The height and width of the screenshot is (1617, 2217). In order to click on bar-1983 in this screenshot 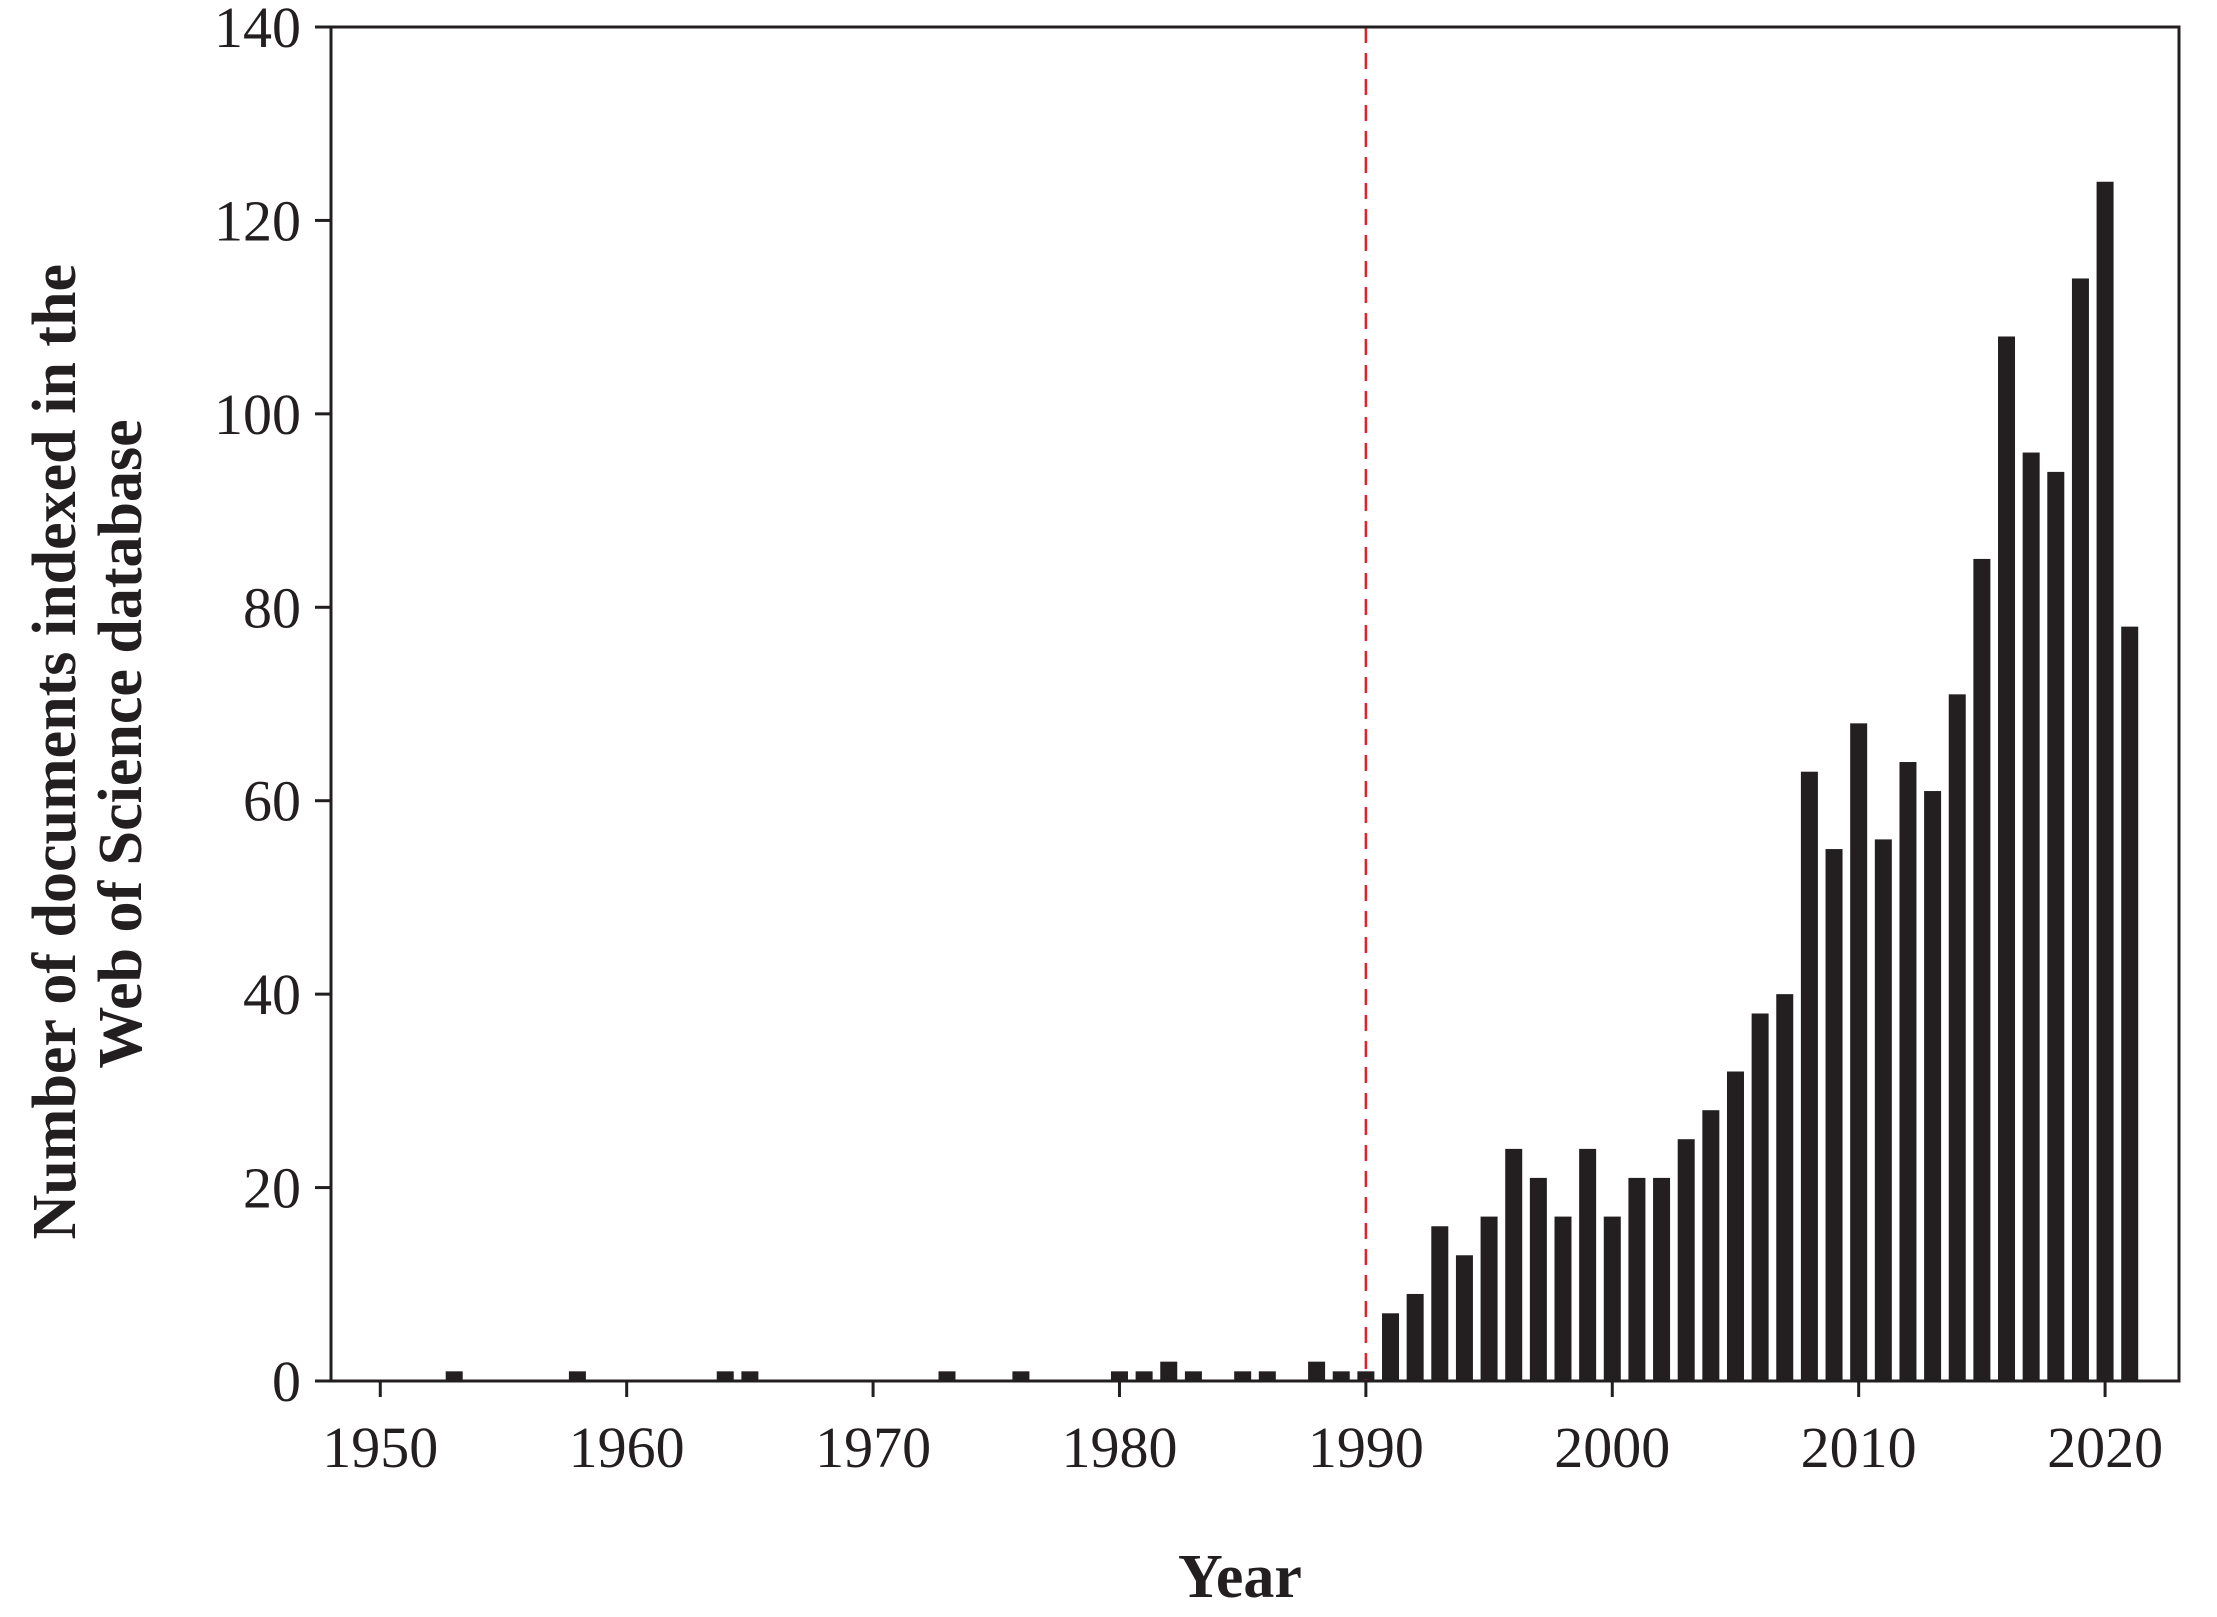, I will do `click(1193, 1376)`.